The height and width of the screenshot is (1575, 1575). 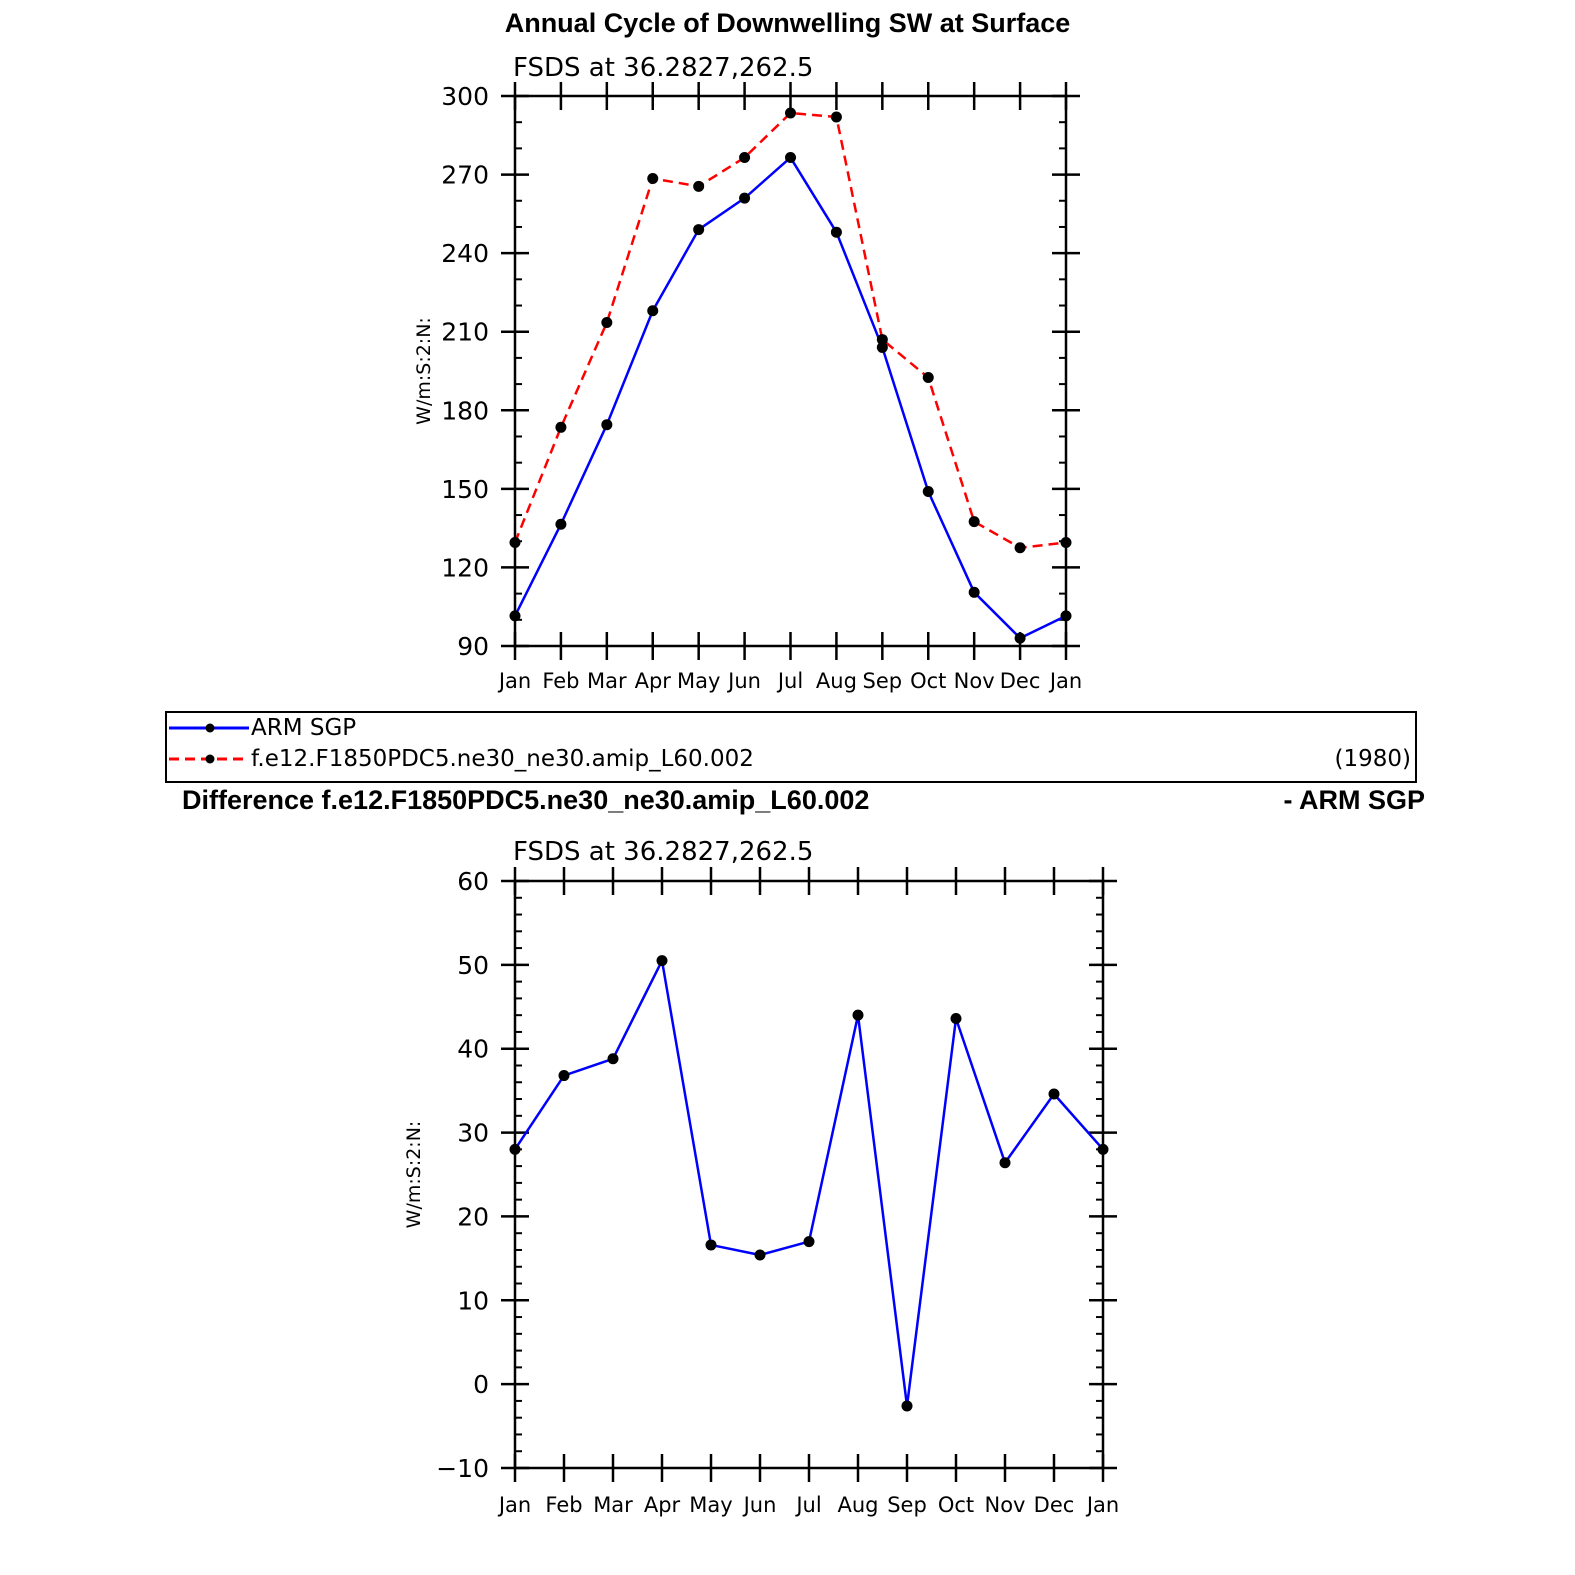 I want to click on y-tick-label: 120, so click(x=465, y=567).